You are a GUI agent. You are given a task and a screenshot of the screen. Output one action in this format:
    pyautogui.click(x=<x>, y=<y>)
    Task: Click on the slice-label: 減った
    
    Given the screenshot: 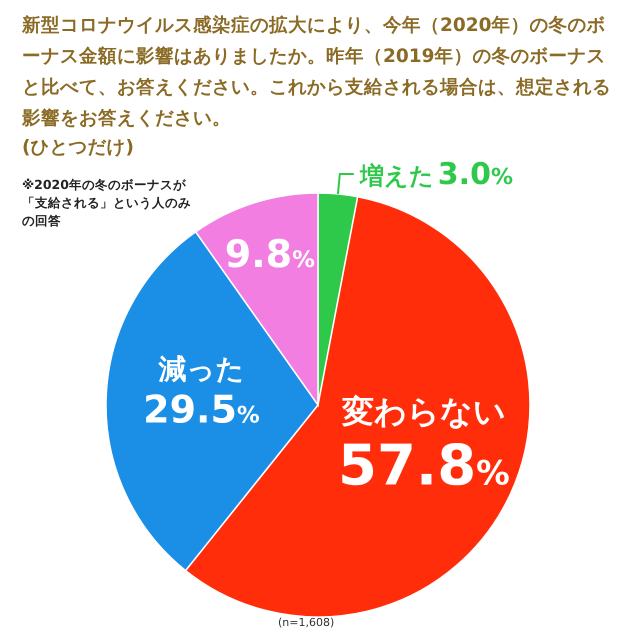 What is the action you would take?
    pyautogui.click(x=200, y=369)
    